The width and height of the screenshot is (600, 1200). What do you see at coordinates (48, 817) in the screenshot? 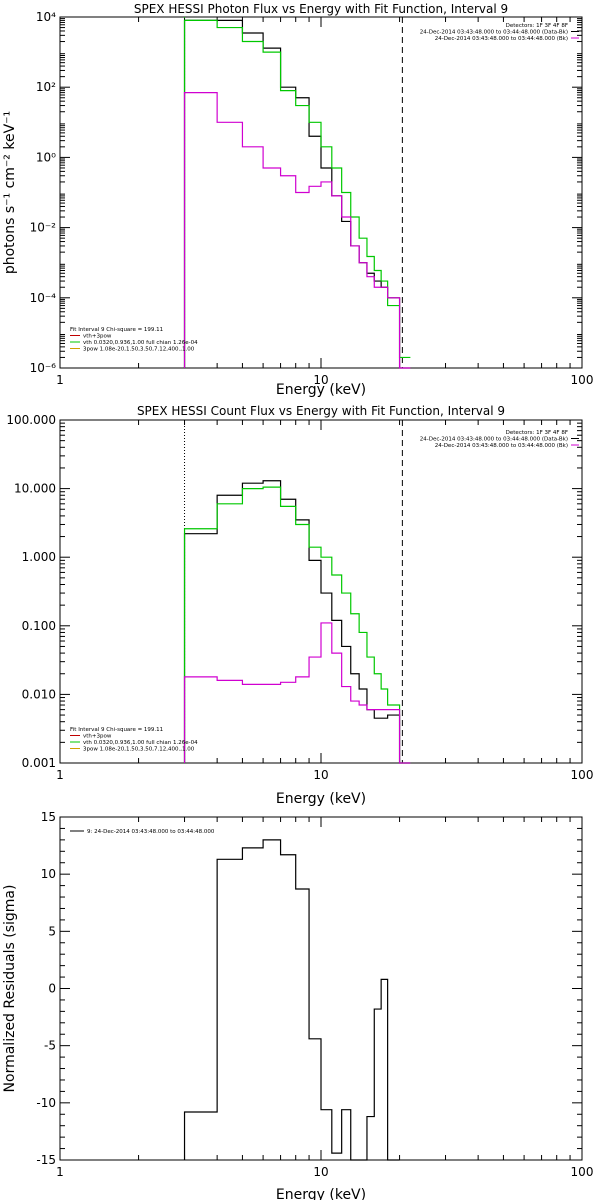
I see `y-tick-label: 15` at bounding box center [48, 817].